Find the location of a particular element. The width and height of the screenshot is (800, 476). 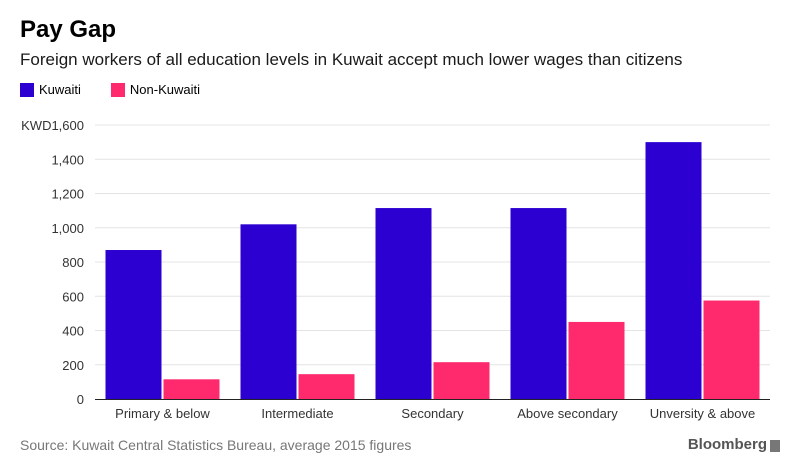

x-tick-label: Primary & below is located at coordinates (162, 413).